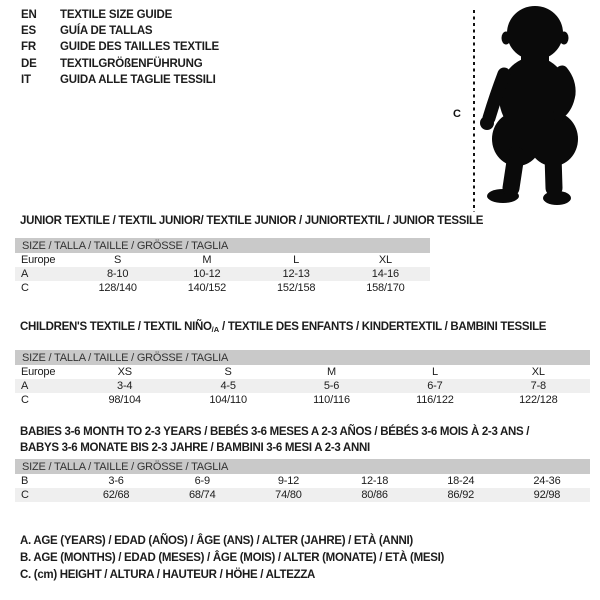 Image resolution: width=600 pixels, height=600 pixels. Describe the element at coordinates (547, 481) in the screenshot. I see `table-cell: 24-36` at that location.